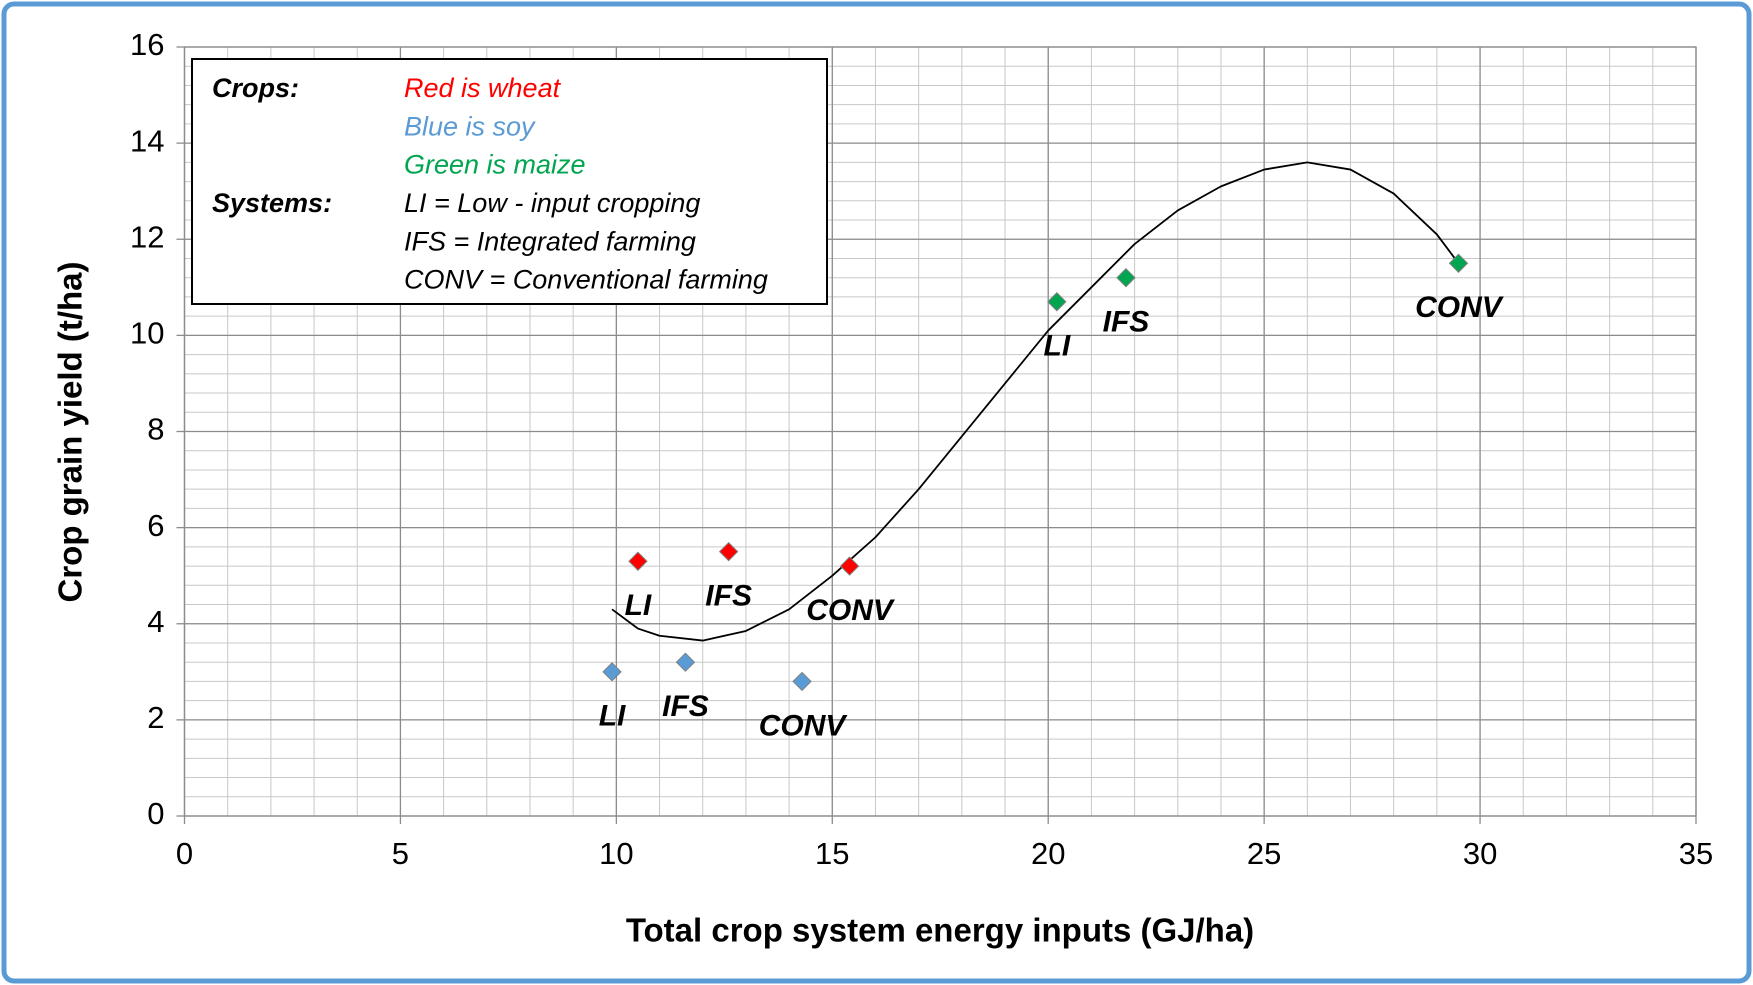 The height and width of the screenshot is (985, 1753). I want to click on y-tick-label: 12, so click(147, 236).